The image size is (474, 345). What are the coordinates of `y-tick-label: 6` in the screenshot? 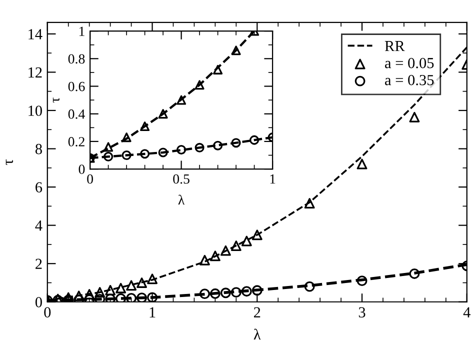 It's located at (39, 187).